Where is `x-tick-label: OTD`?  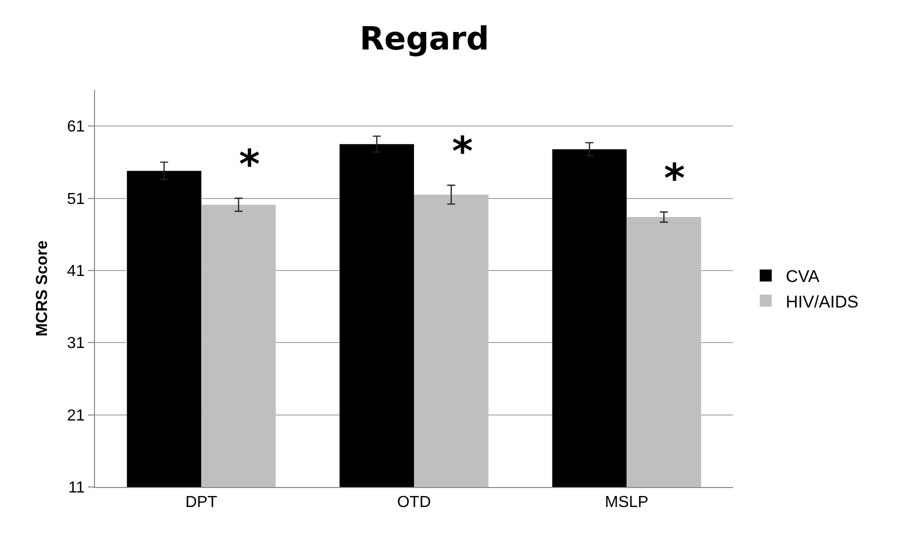 x-tick-label: OTD is located at coordinates (414, 503).